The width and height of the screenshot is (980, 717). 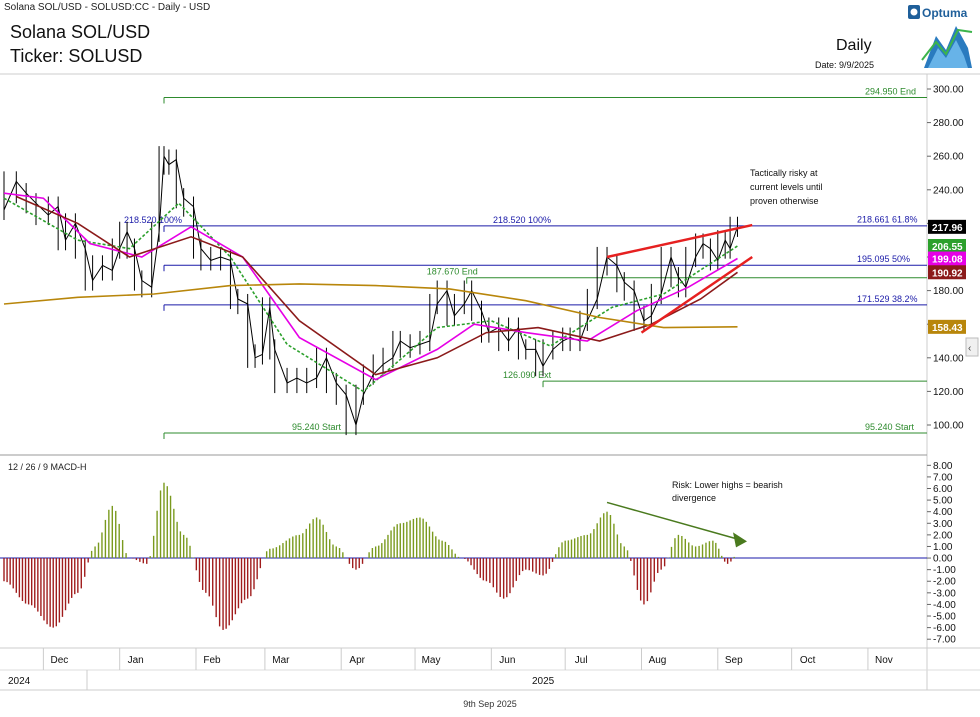 I want to click on macd-tick-label: -2.00, so click(x=944, y=582).